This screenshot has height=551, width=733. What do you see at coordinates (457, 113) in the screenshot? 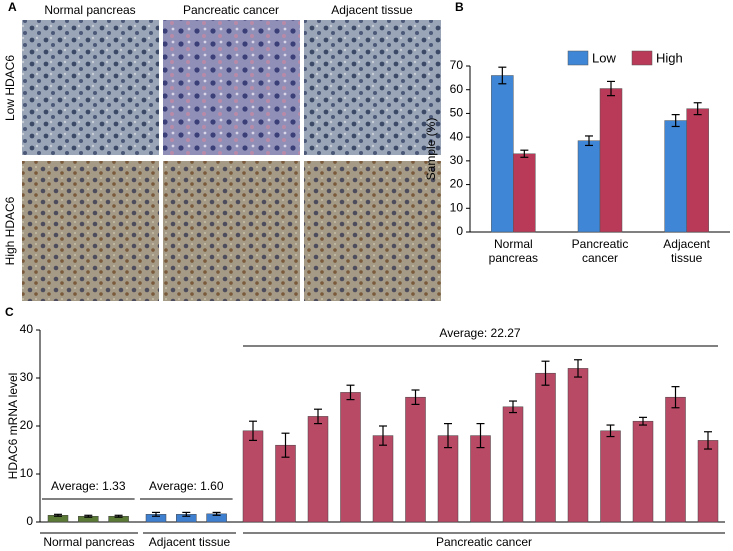
I see `y-tick-label: 50` at bounding box center [457, 113].